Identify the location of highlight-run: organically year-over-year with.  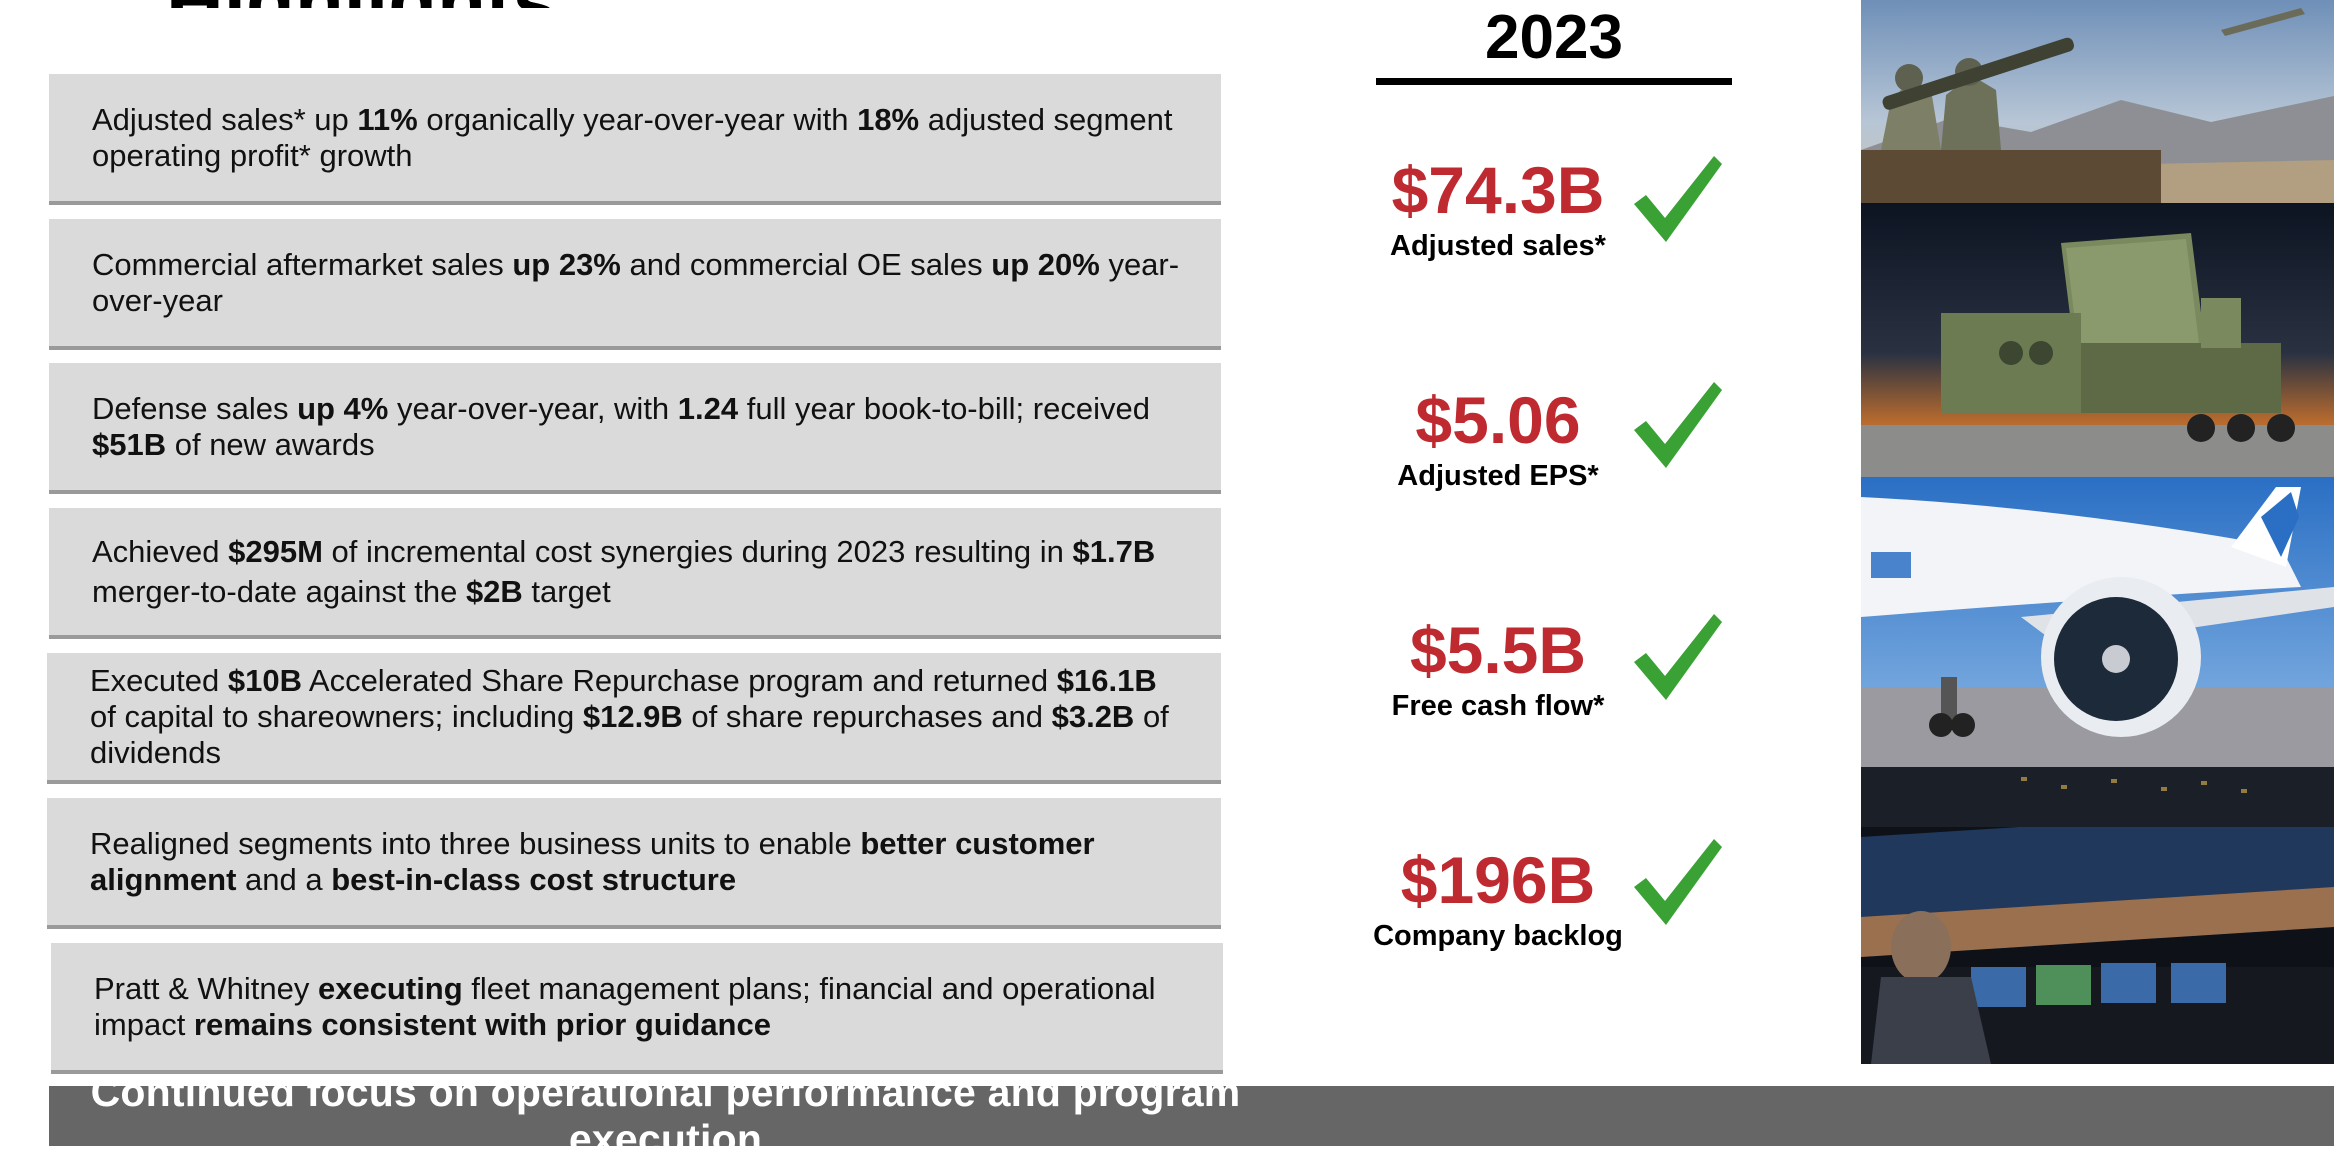
(637, 119).